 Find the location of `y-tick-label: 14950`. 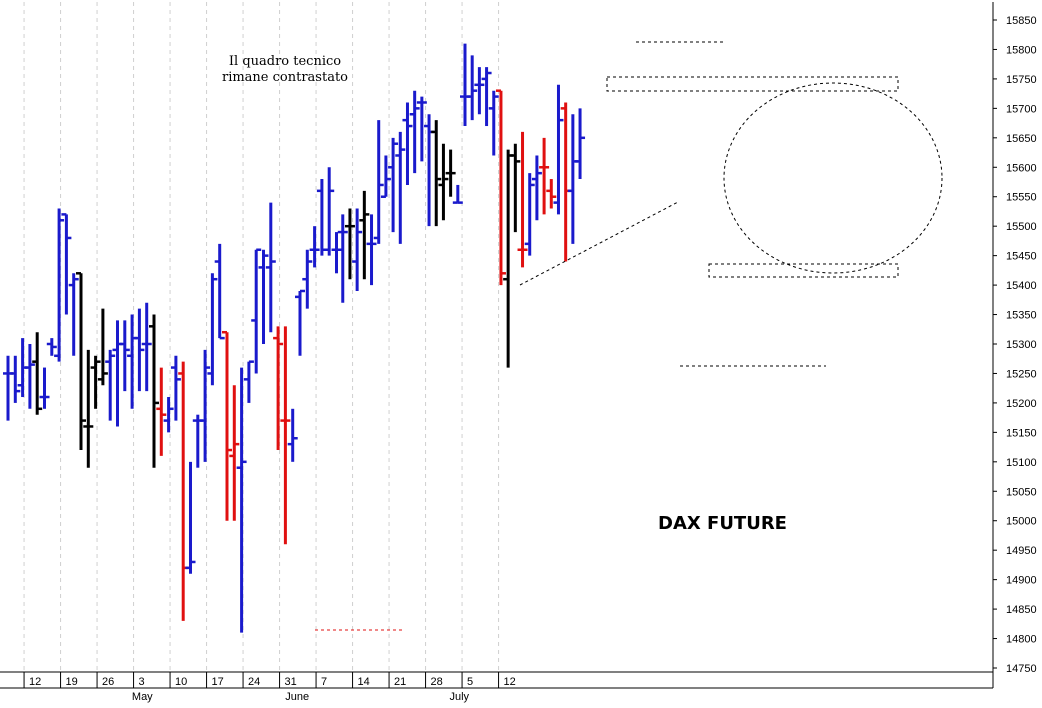

y-tick-label: 14950 is located at coordinates (1021, 551).